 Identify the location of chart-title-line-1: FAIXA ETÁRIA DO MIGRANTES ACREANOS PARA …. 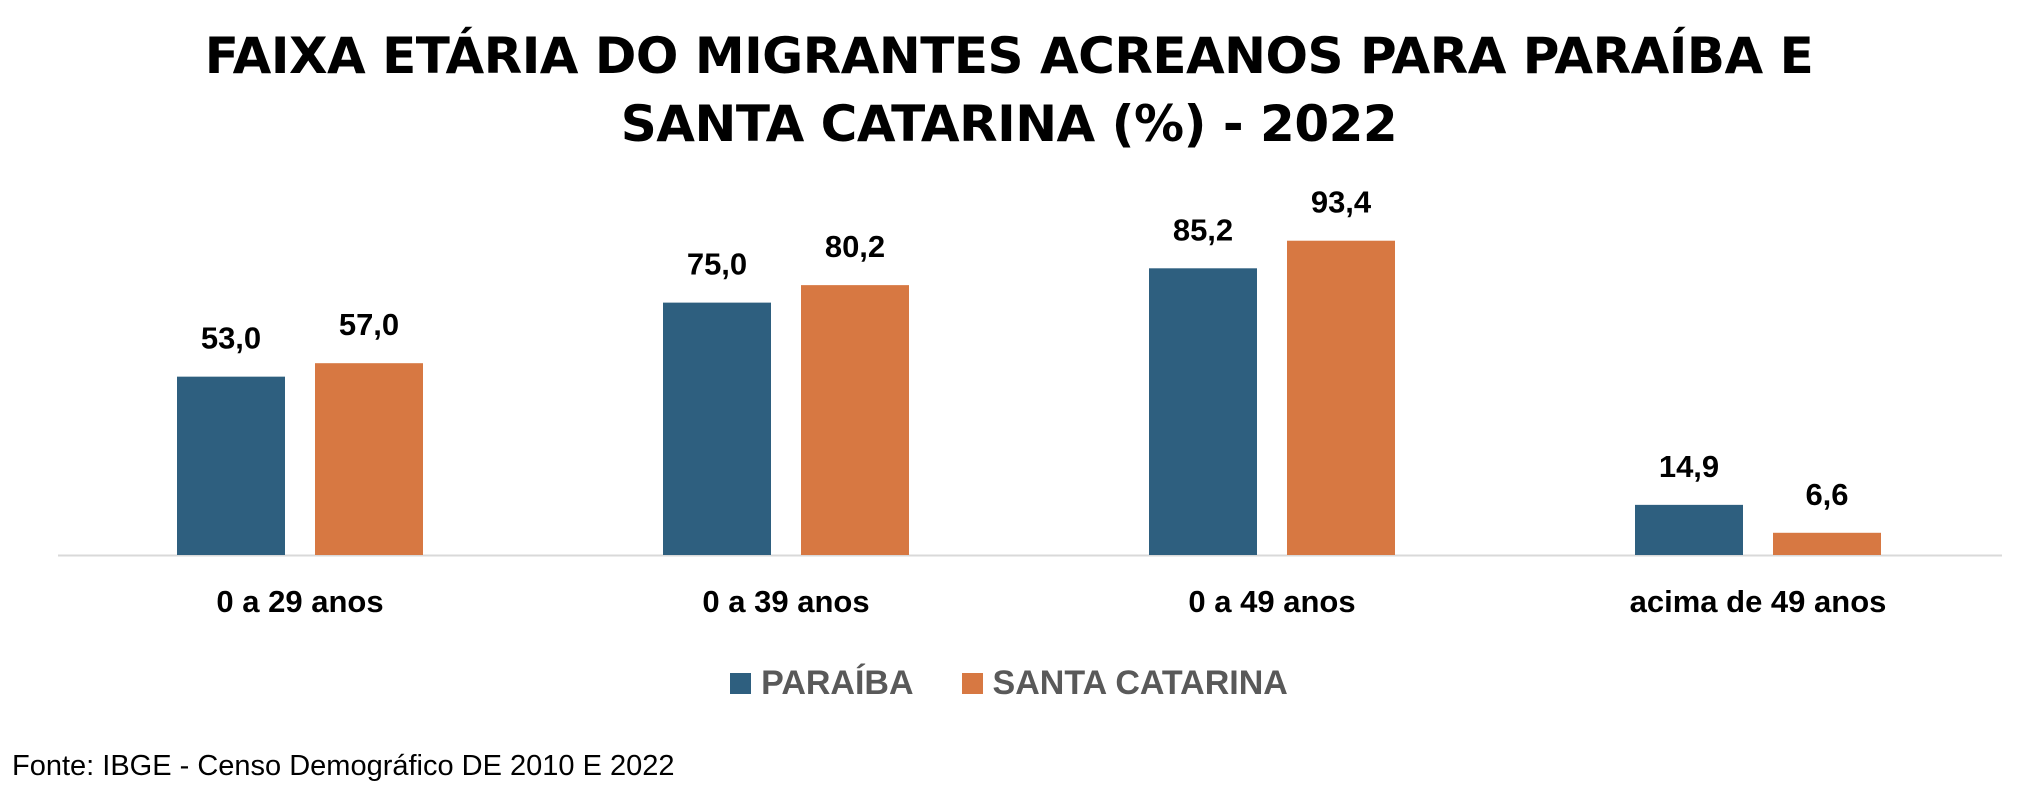
(1009, 56).